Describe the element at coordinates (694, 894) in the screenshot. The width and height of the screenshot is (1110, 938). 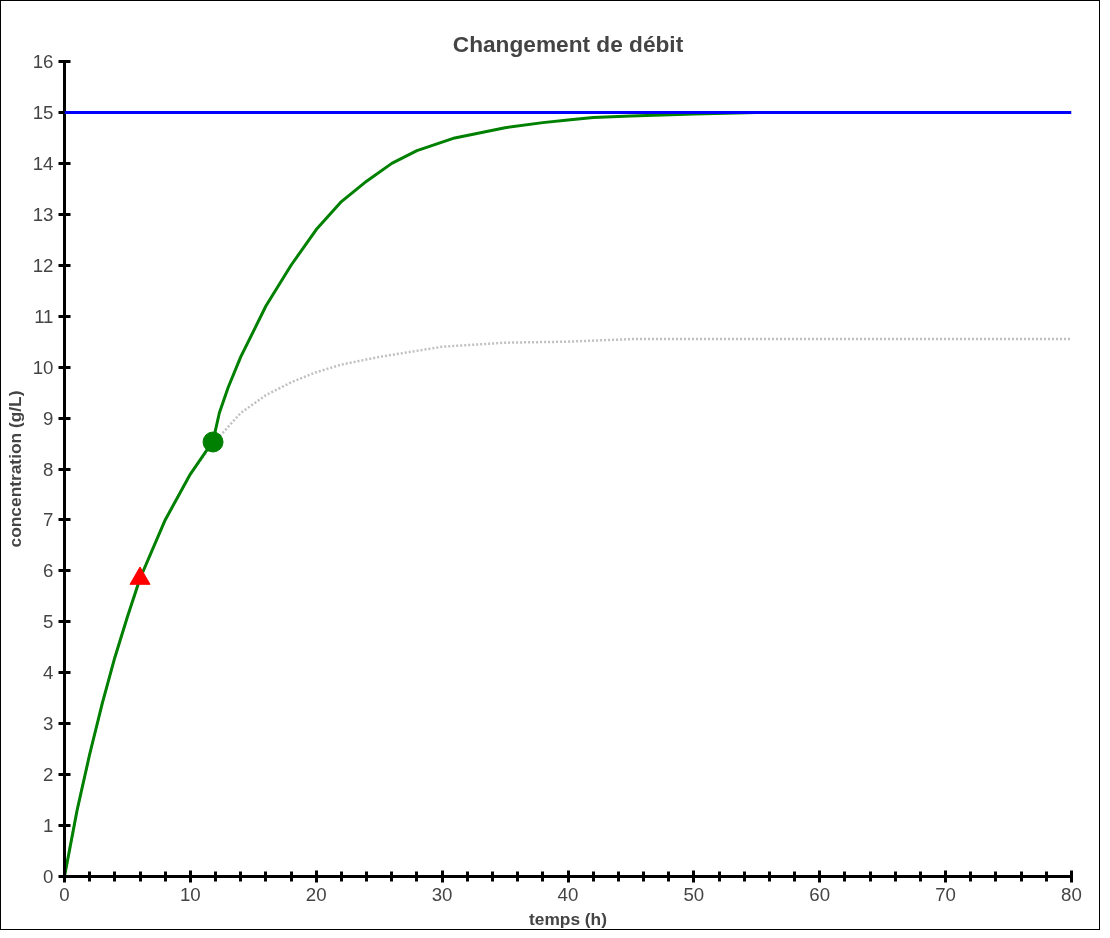
I see `x-tick-label: 50` at that location.